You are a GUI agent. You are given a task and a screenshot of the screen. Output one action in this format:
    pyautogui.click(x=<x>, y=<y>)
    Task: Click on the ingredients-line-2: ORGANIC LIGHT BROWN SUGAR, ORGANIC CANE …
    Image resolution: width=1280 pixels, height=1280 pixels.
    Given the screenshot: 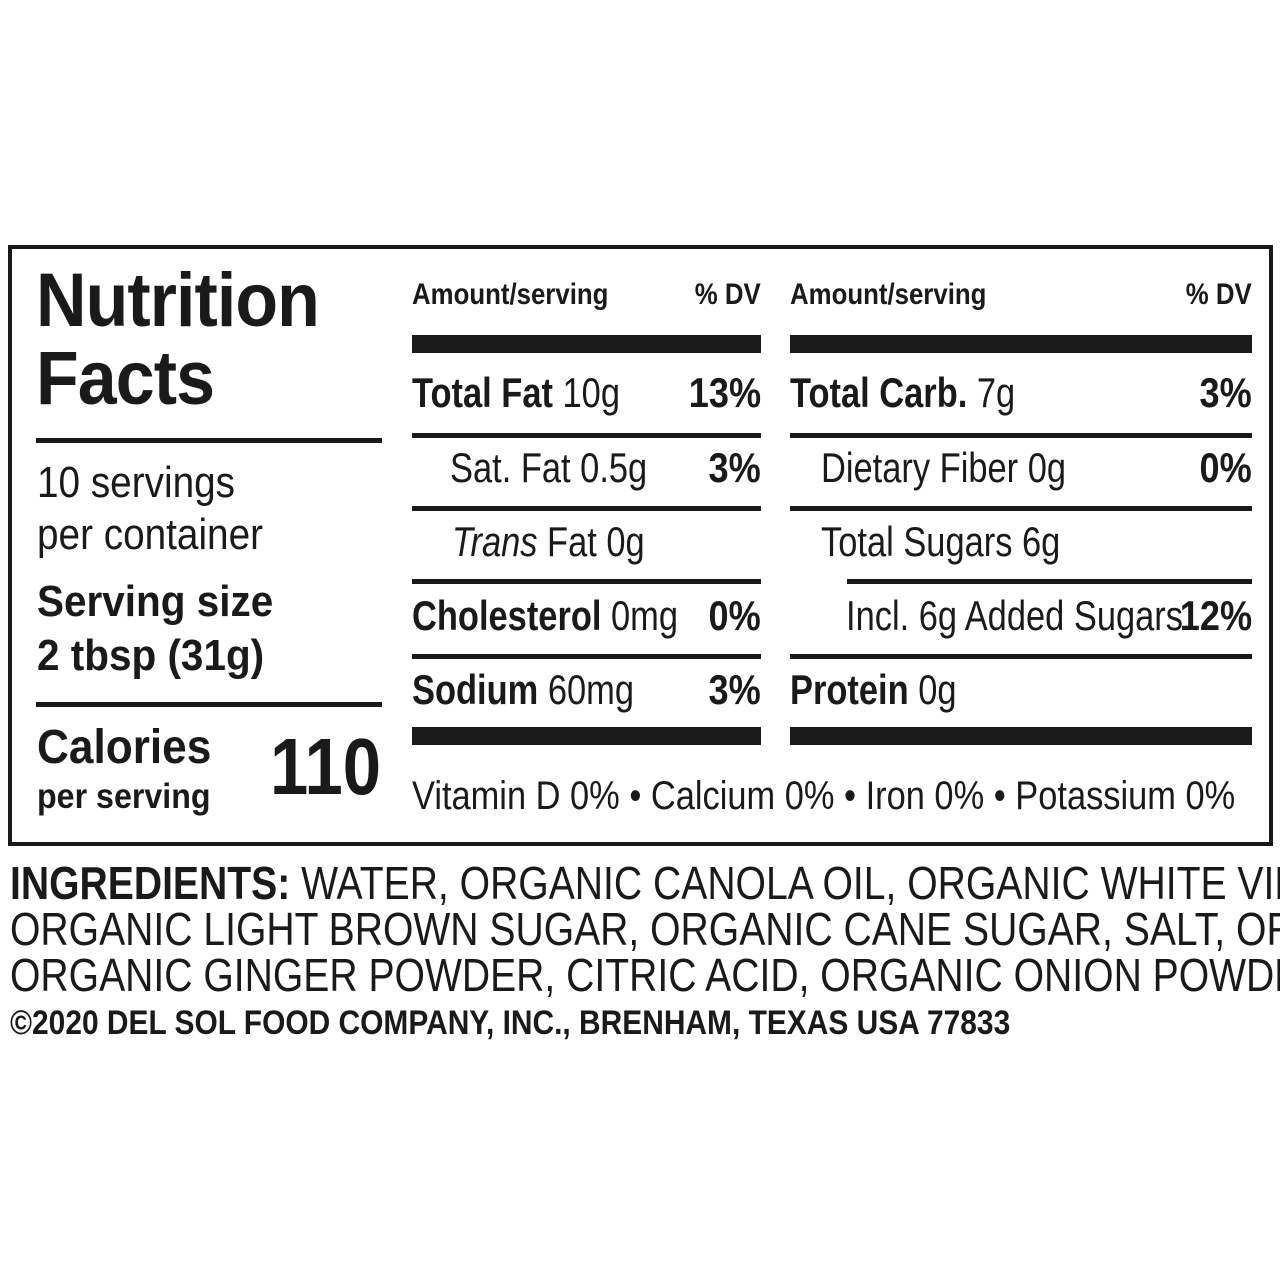 What is the action you would take?
    pyautogui.click(x=645, y=929)
    